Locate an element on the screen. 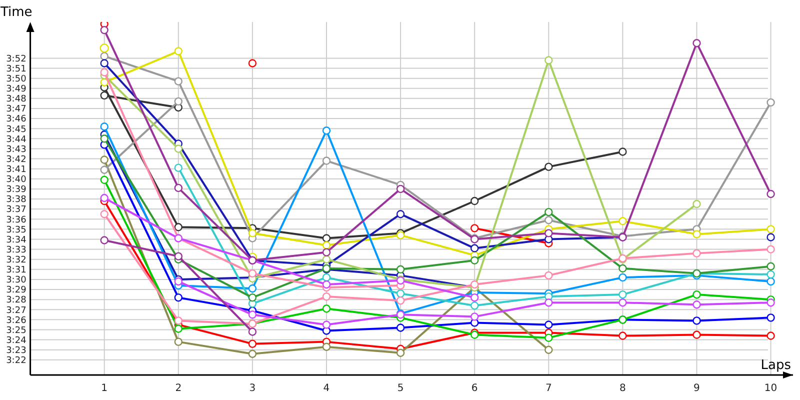 The height and width of the screenshot is (400, 800). x-tick-label: 10 is located at coordinates (771, 388).